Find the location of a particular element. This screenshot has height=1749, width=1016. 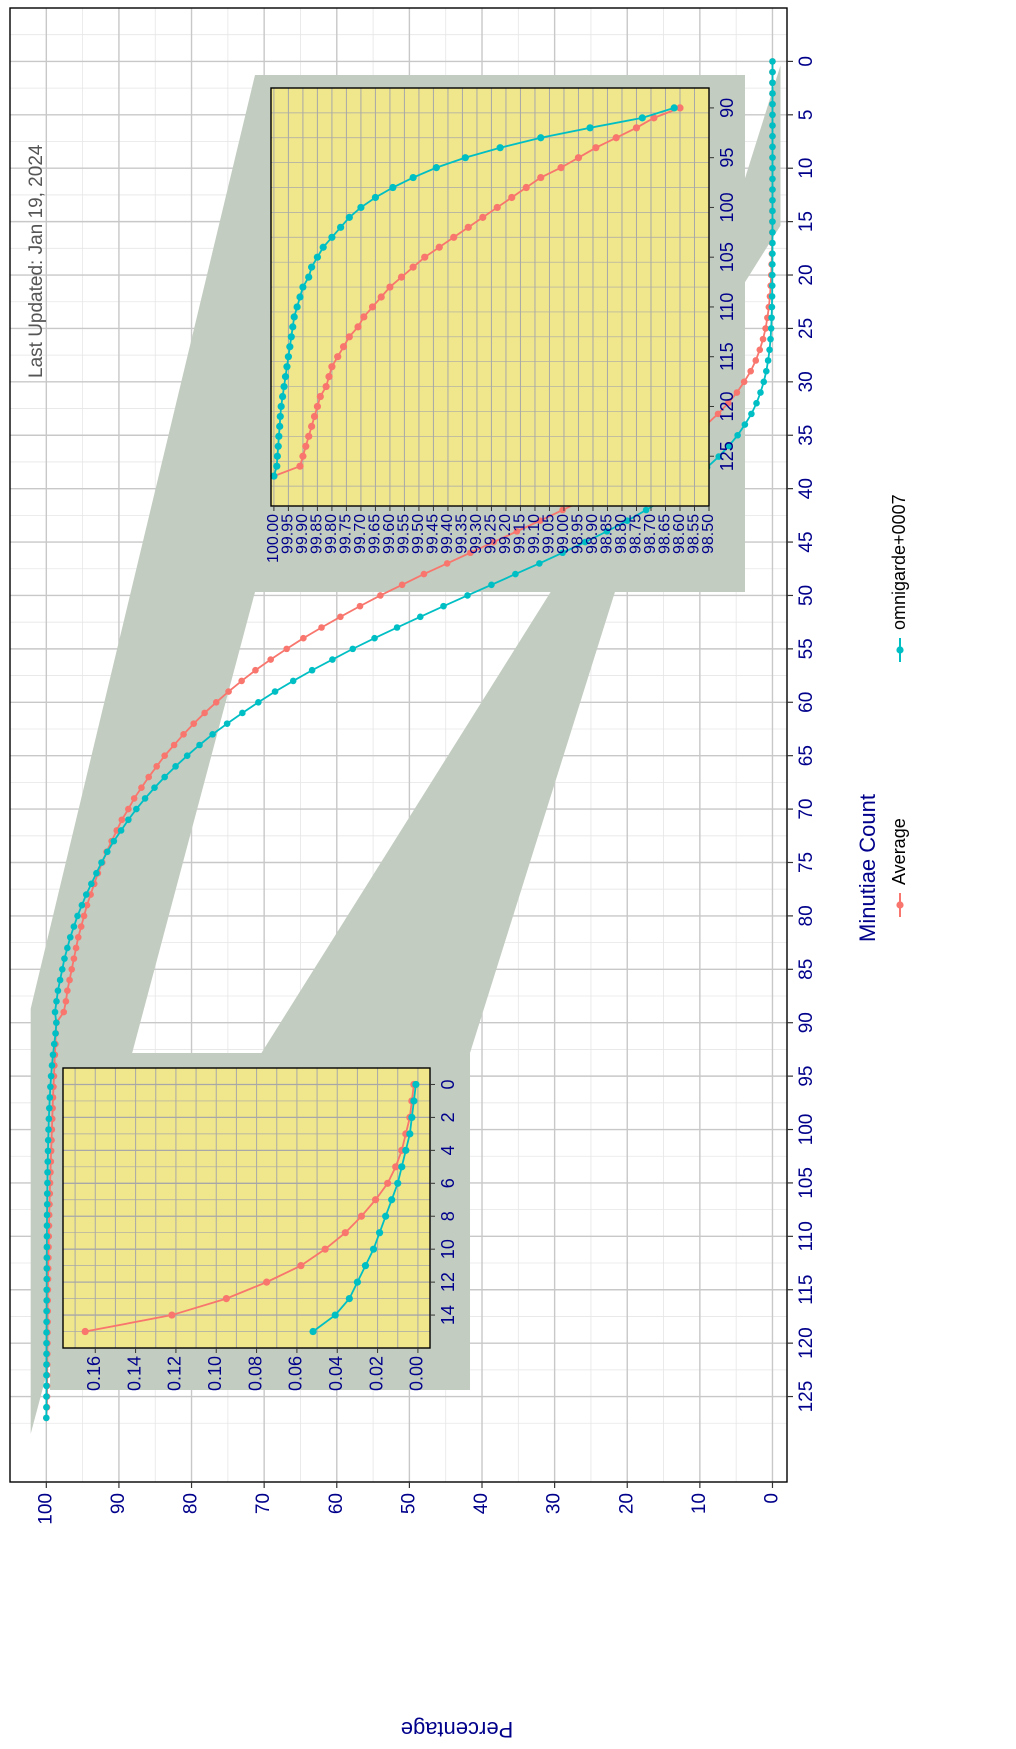

inset-y-tick-label: 99.05 is located at coordinates (549, 534).